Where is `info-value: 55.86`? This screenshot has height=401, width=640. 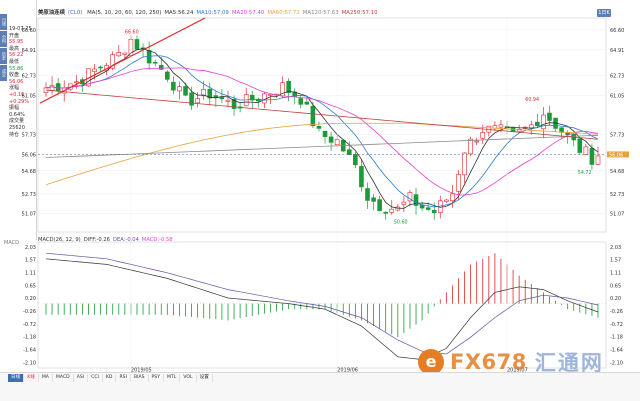
info-value: 55.86 is located at coordinates (16, 68).